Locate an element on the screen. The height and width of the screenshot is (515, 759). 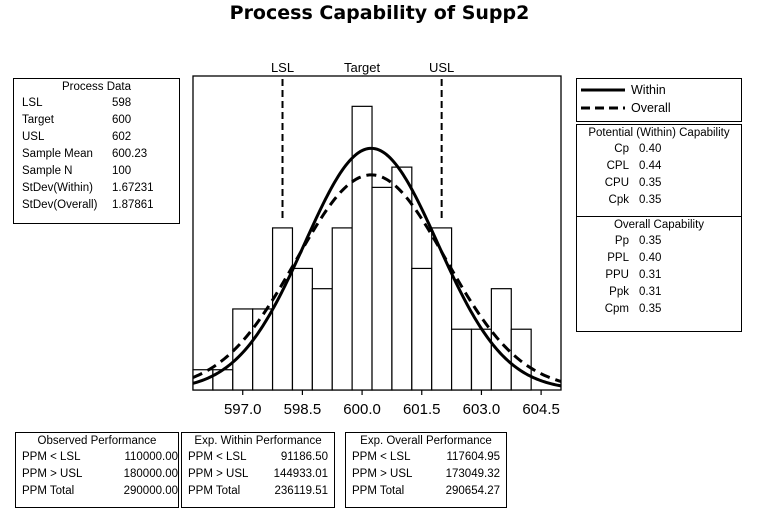
row-value: 1.67231 is located at coordinates (133, 187).